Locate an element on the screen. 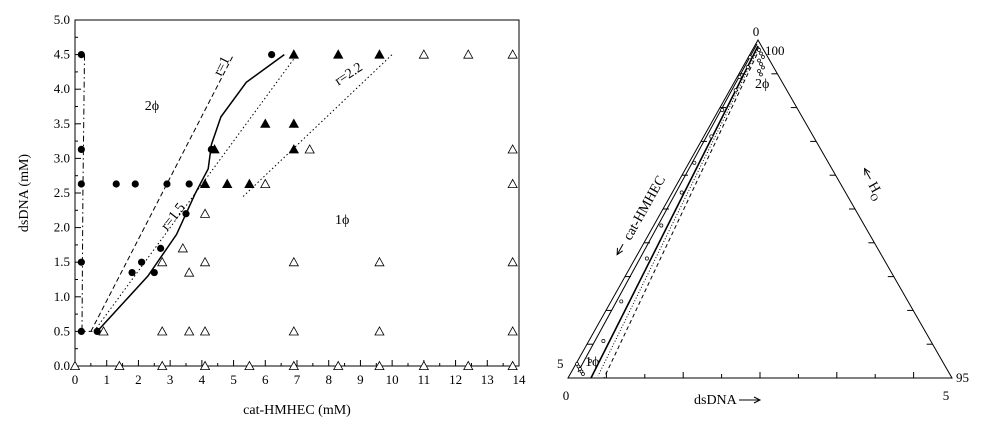 The height and width of the screenshot is (433, 981). y-tick-label: 4.5 is located at coordinates (62, 54).